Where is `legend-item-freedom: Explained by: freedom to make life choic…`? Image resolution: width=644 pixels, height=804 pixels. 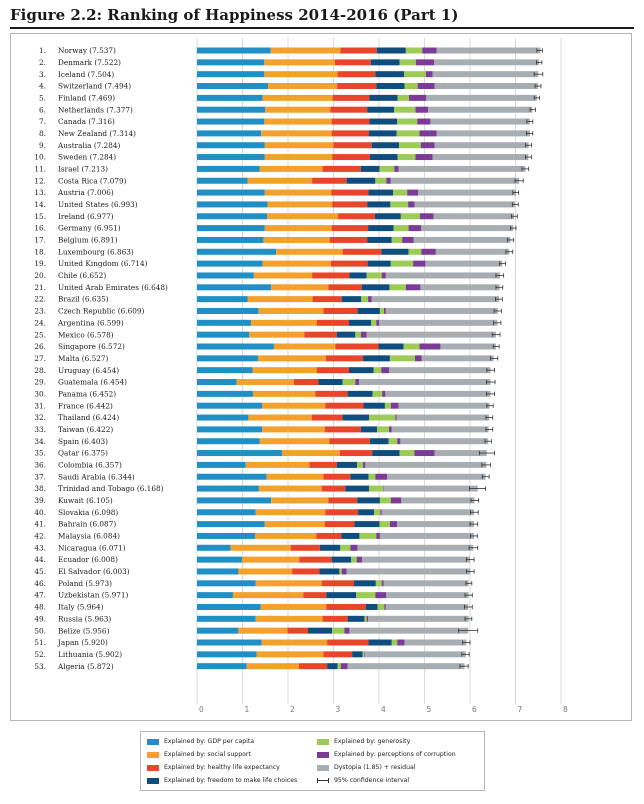
legend-item-freedom: Explained by: freedom to make life choic… is located at coordinates (222, 780).